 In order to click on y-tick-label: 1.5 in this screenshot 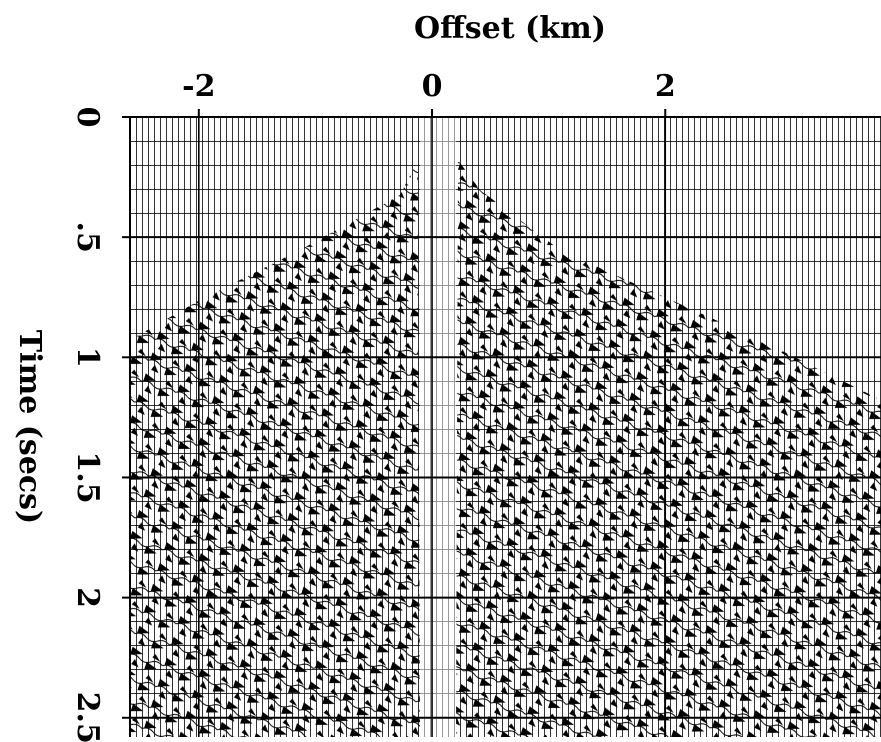, I will do `click(87, 477)`.